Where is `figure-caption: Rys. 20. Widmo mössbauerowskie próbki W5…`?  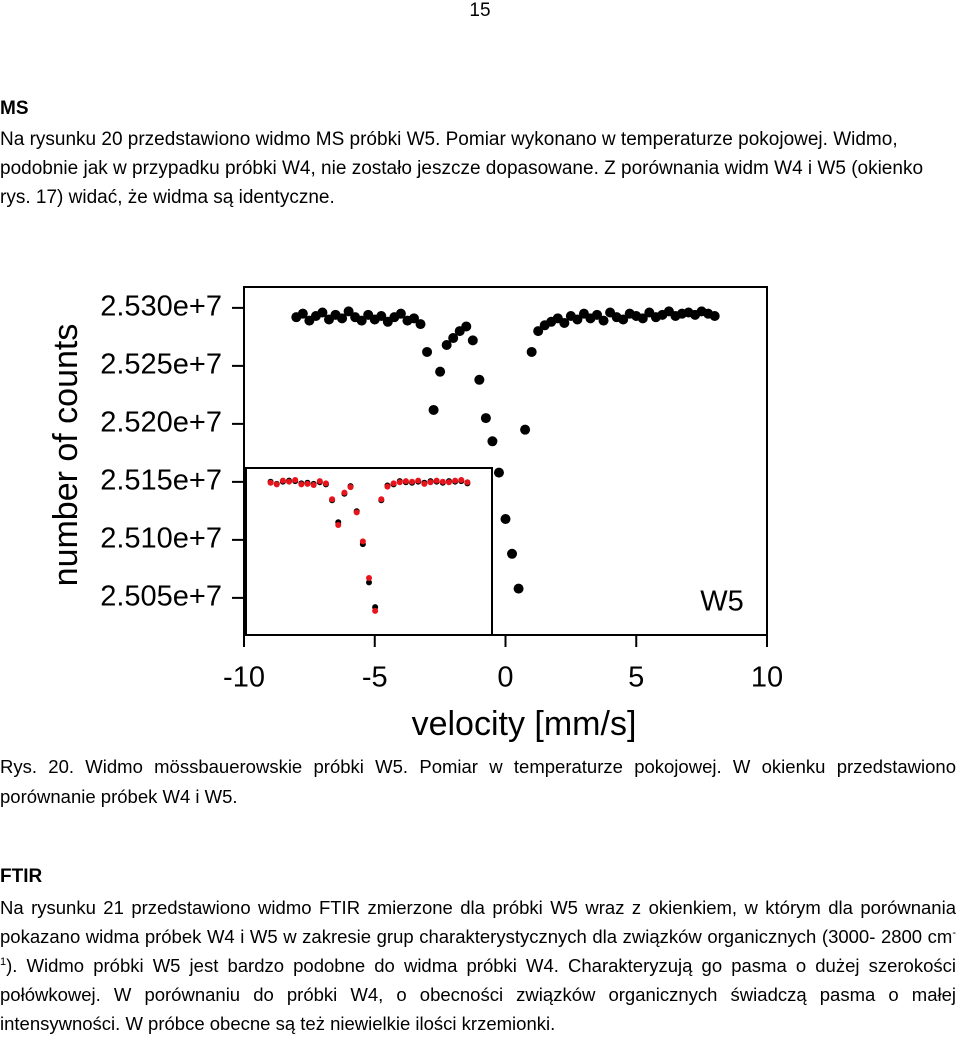 figure-caption: Rys. 20. Widmo mössbauerowskie próbki W5… is located at coordinates (478, 781).